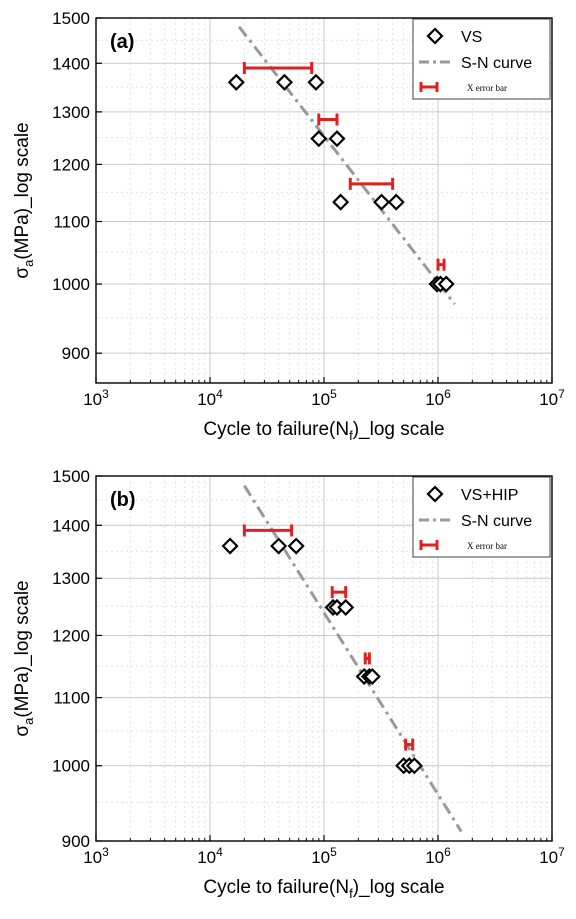  I want to click on legend-label-series: VS, so click(471, 37).